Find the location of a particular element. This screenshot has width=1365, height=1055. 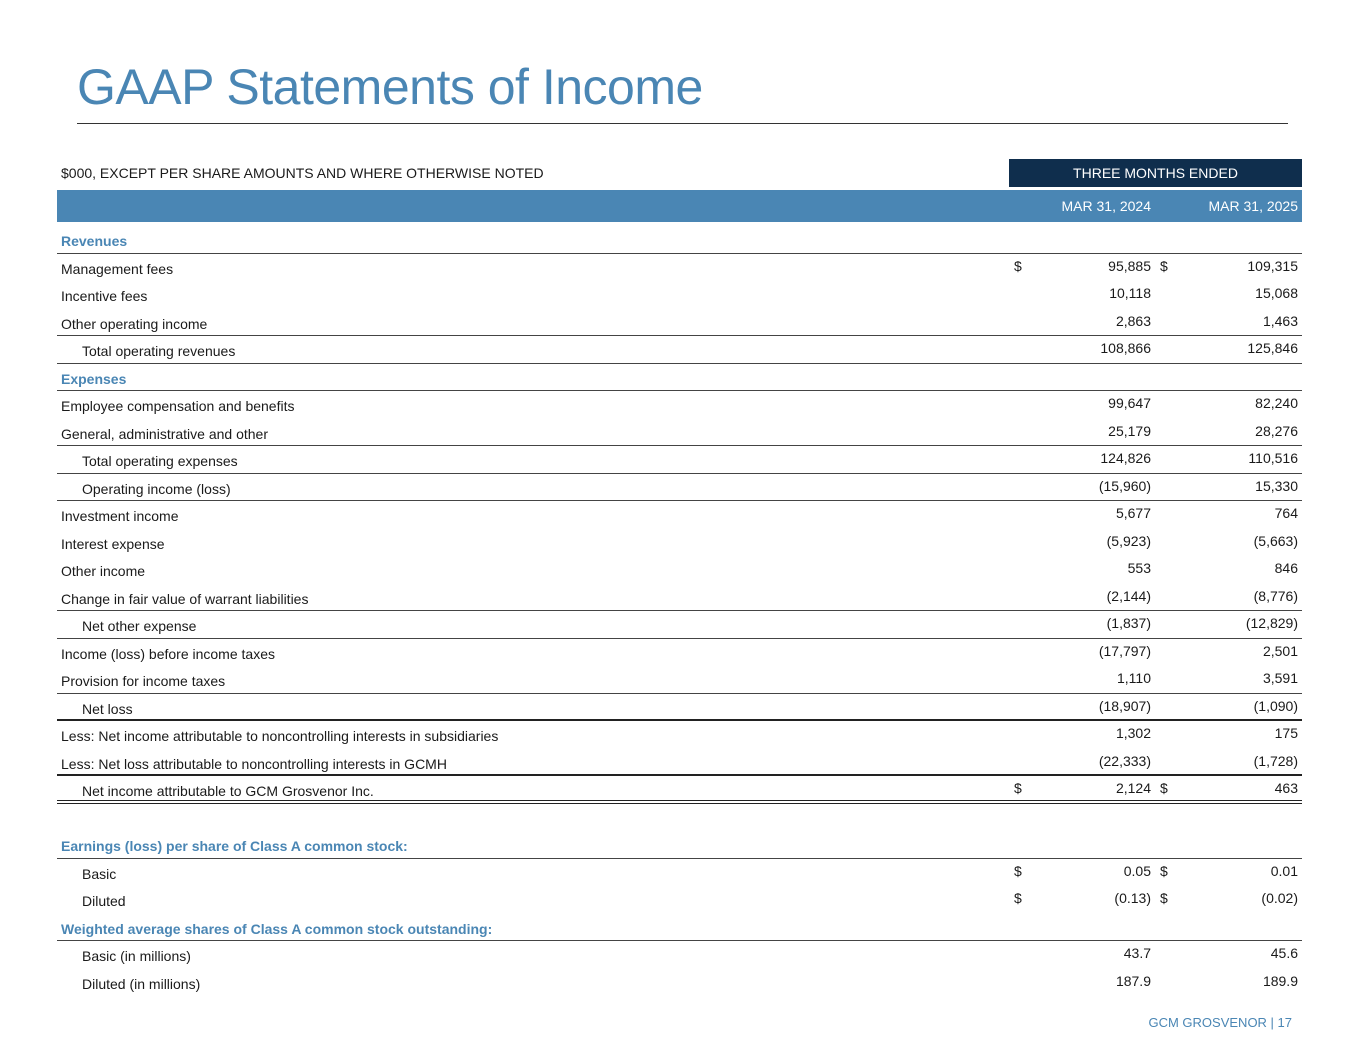

title-divider is located at coordinates (682, 123).